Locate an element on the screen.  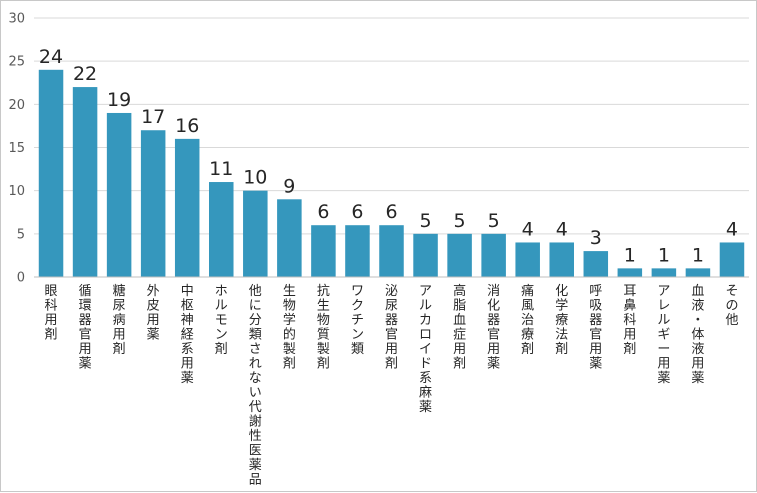
x-tick-label: ホルモン剤 is located at coordinates (221, 320).